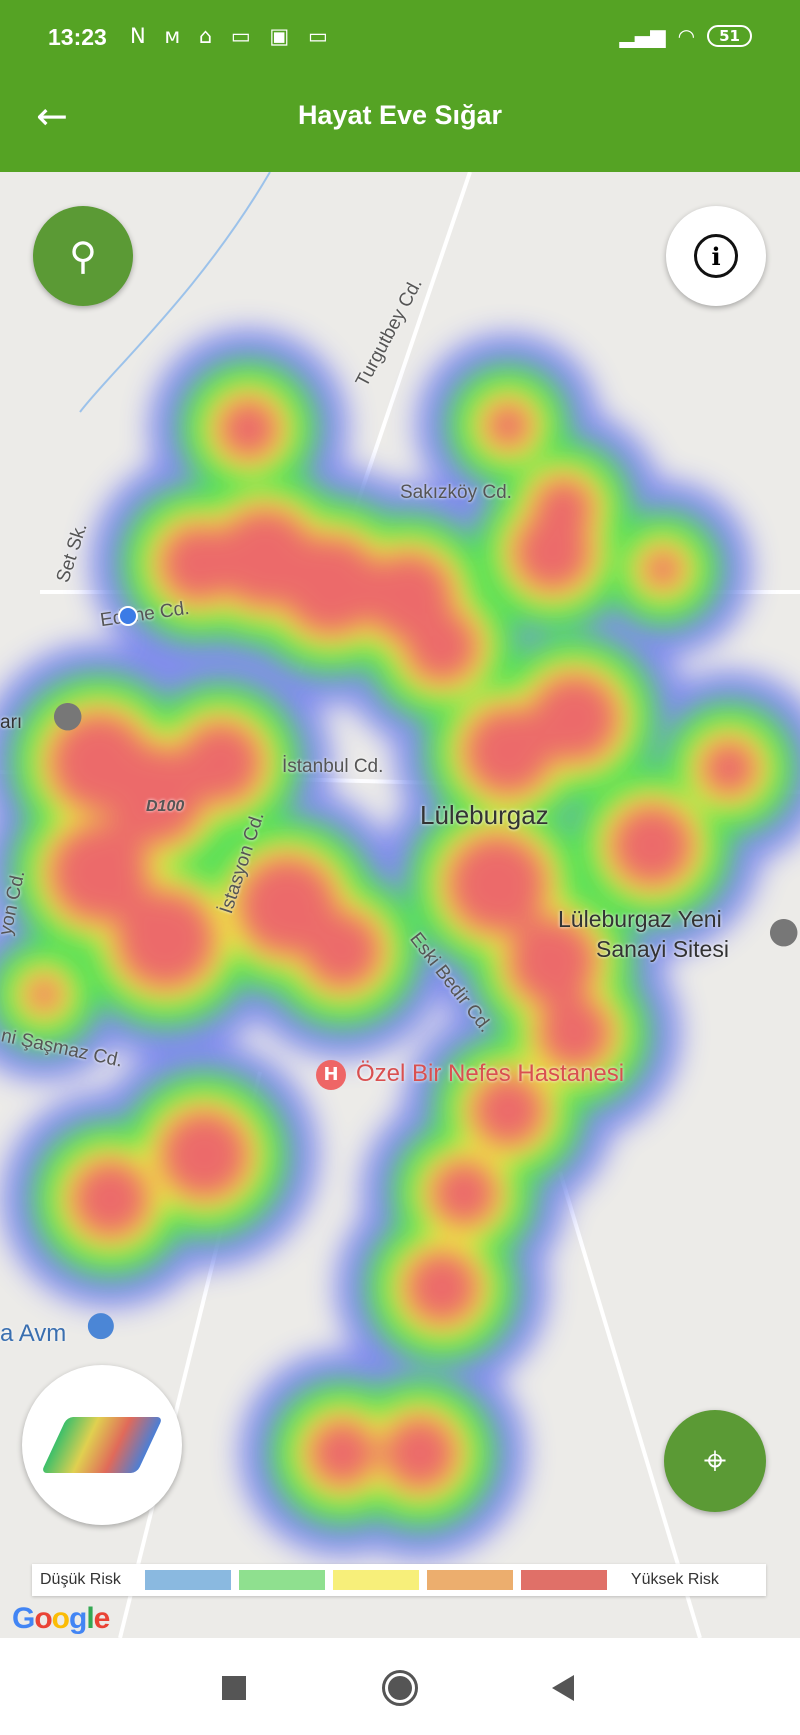 The image size is (800, 1735). What do you see at coordinates (232, 36) in the screenshot?
I see `notification-icons: N ᴍ ⌂ ▭ ▣ ▭` at bounding box center [232, 36].